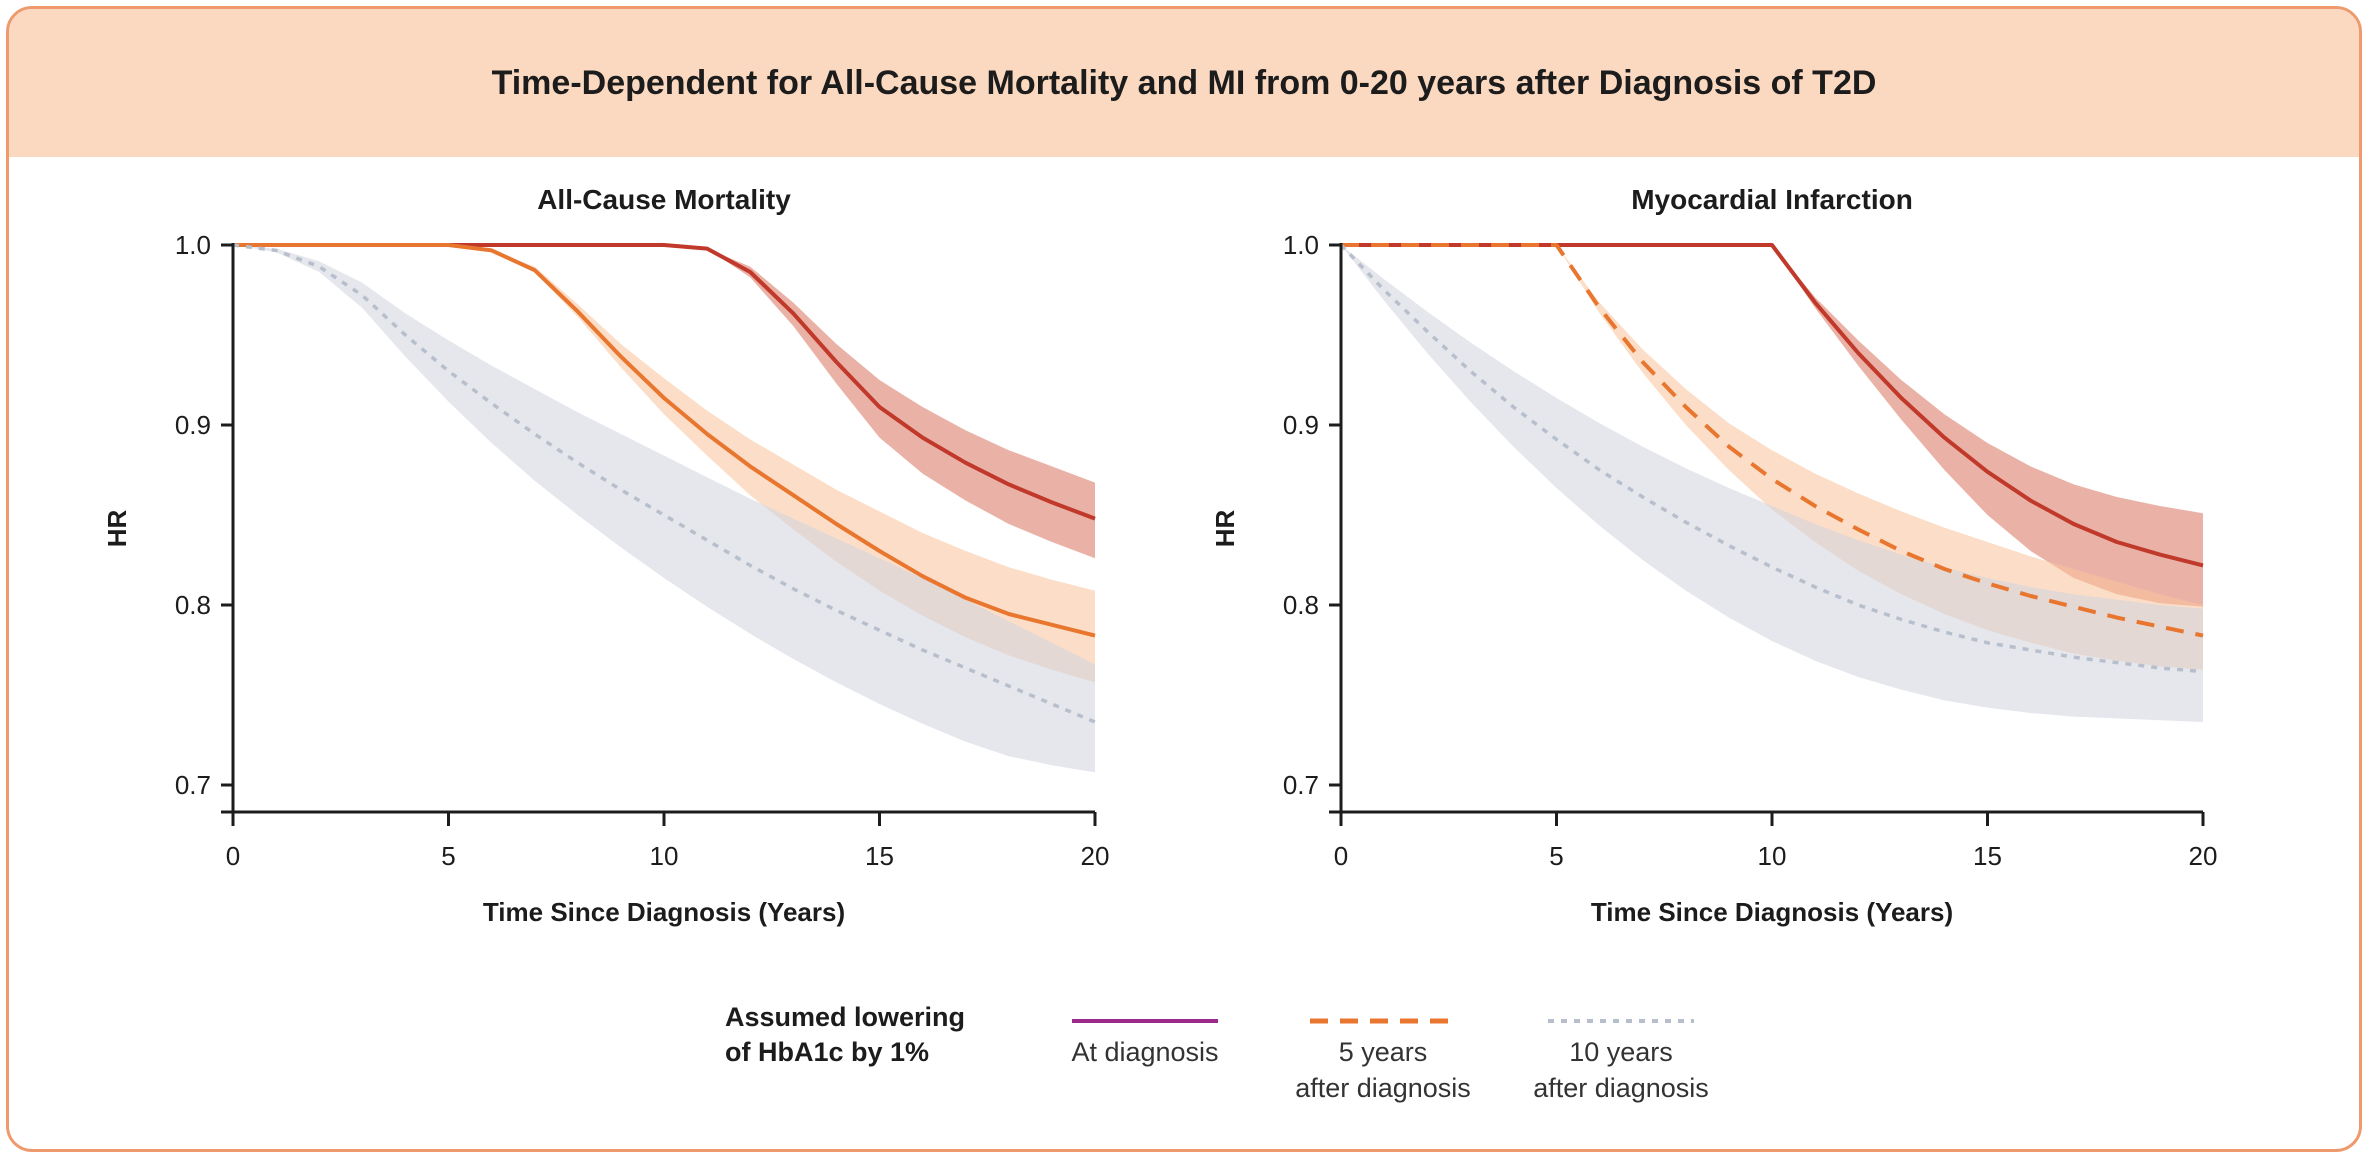  I want to click on series-line-at-diagnosis, so click(1772, 405).